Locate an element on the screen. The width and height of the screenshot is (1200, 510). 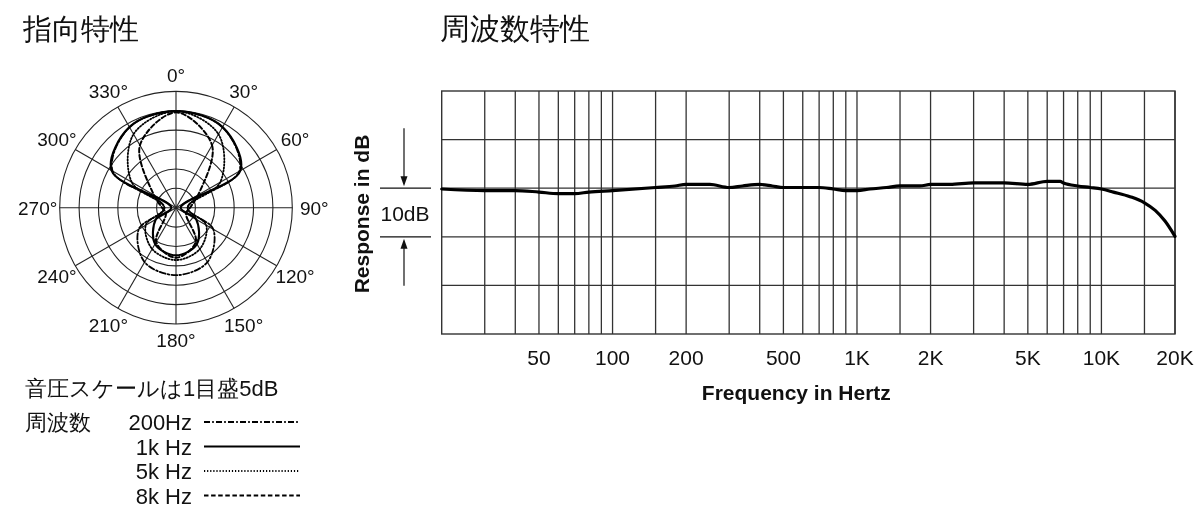
legend-label: 1k Hz is located at coordinates (163, 447).